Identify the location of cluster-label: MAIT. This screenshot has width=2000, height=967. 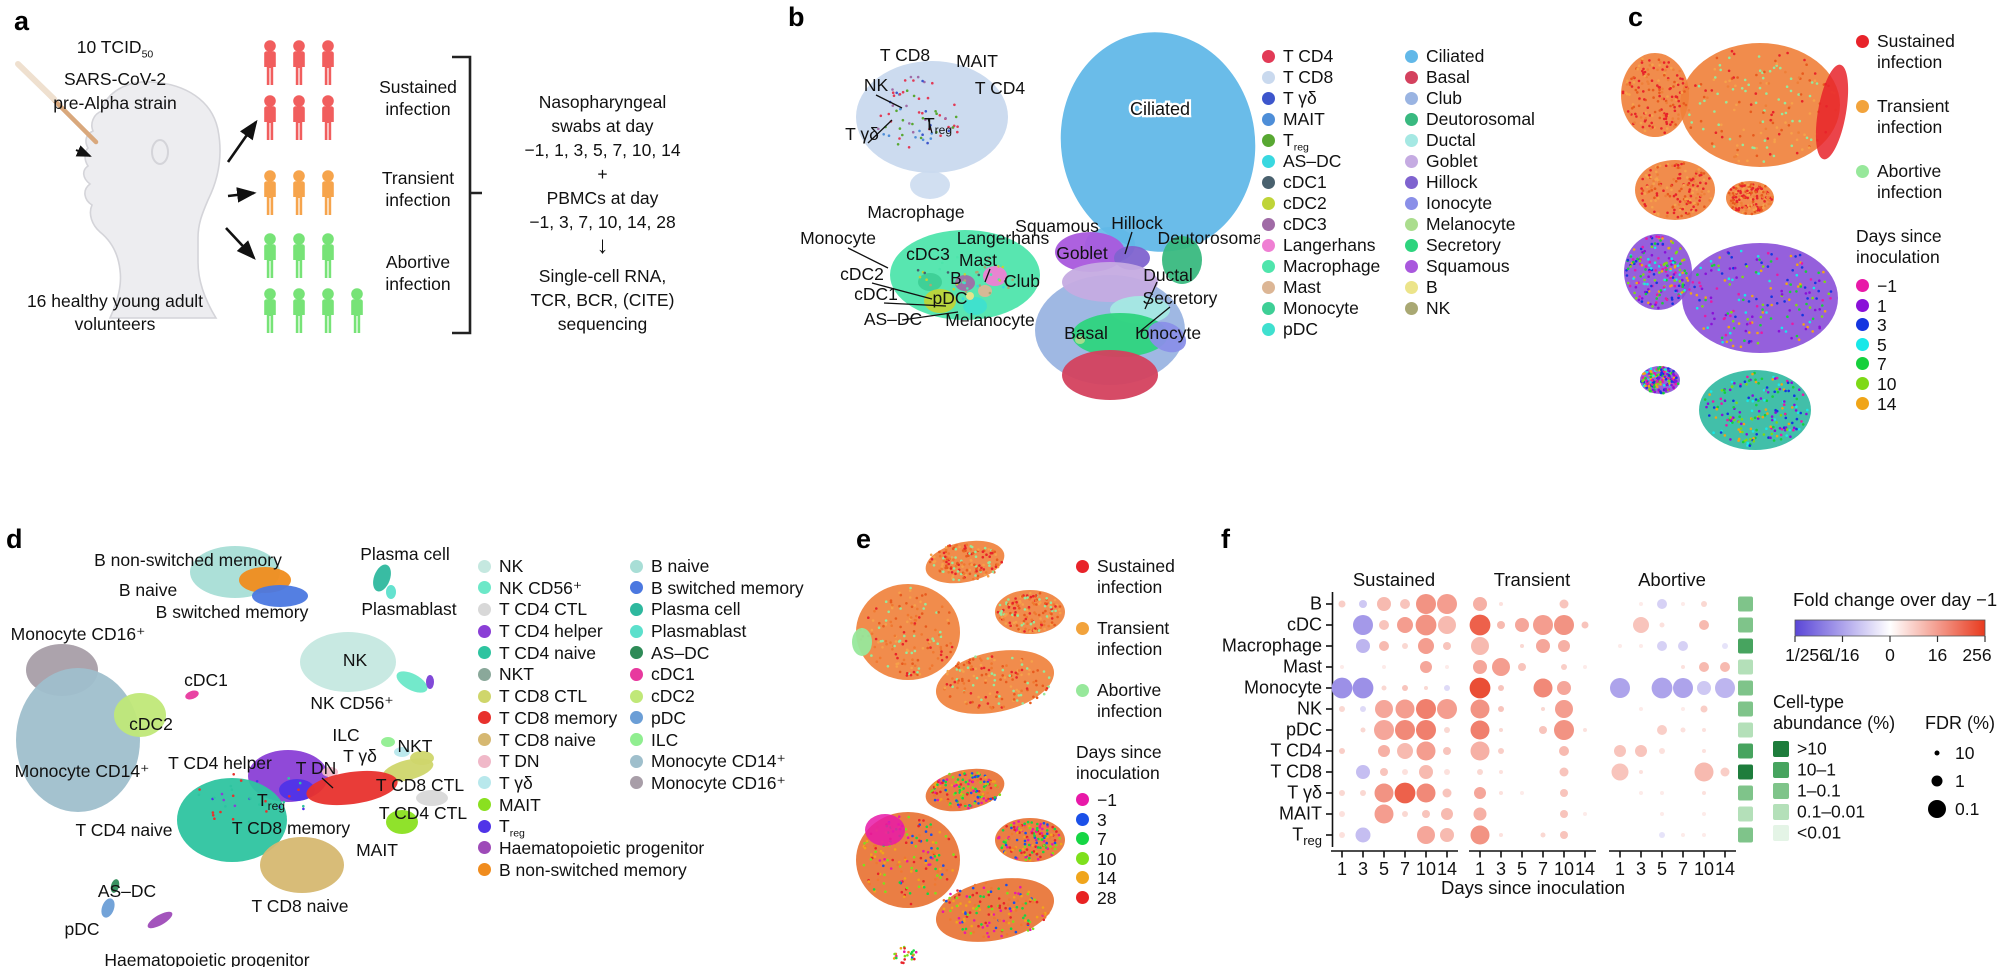
(977, 61).